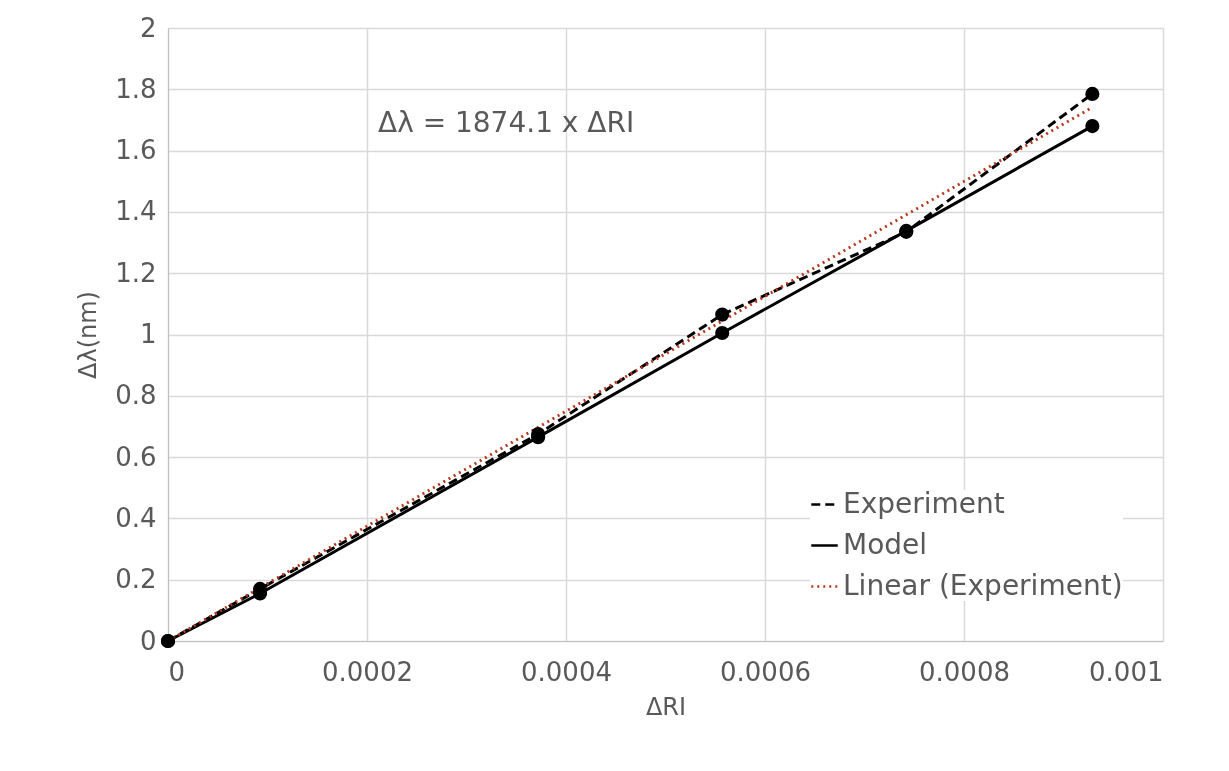 This screenshot has height=771, width=1229. I want to click on x-tick-label: 0.001, so click(1126, 671).